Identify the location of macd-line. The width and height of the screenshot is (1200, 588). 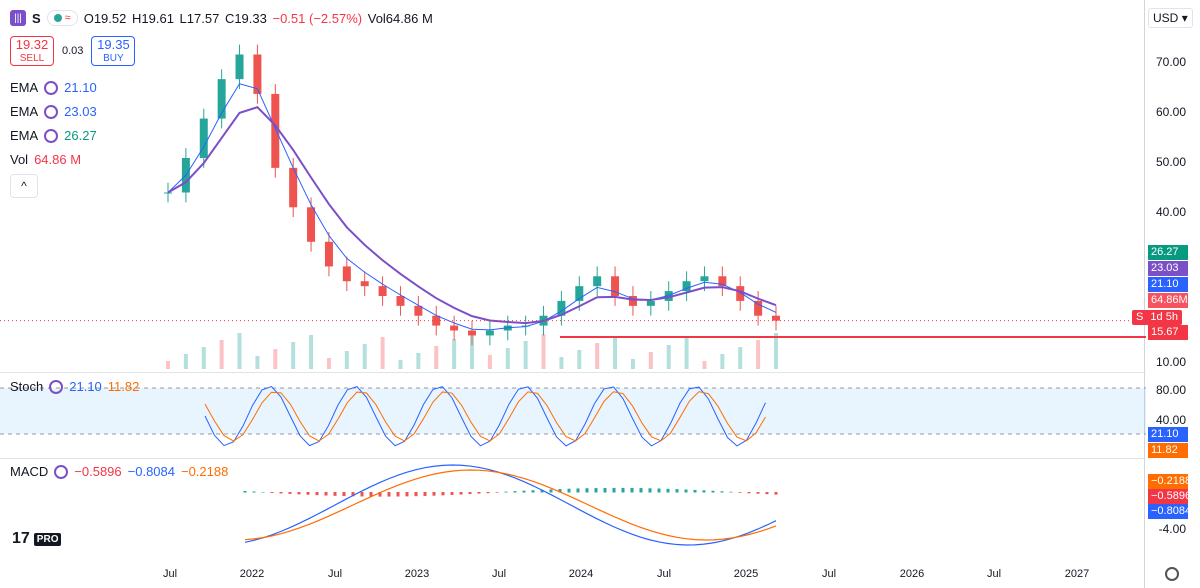
(510, 505).